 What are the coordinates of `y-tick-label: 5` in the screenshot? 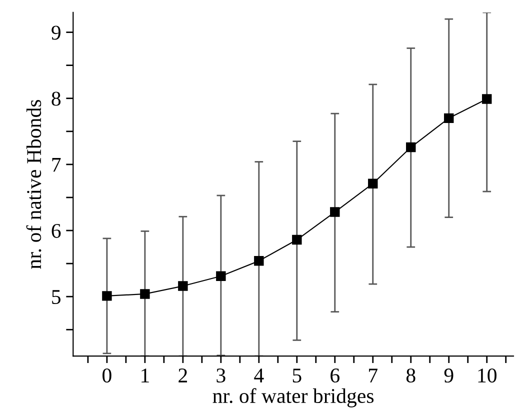 It's located at (56, 297).